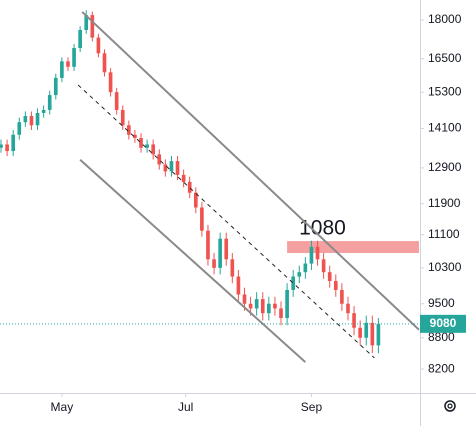 Image resolution: width=476 pixels, height=426 pixels. I want to click on y-tick-label: 15300, so click(445, 91).